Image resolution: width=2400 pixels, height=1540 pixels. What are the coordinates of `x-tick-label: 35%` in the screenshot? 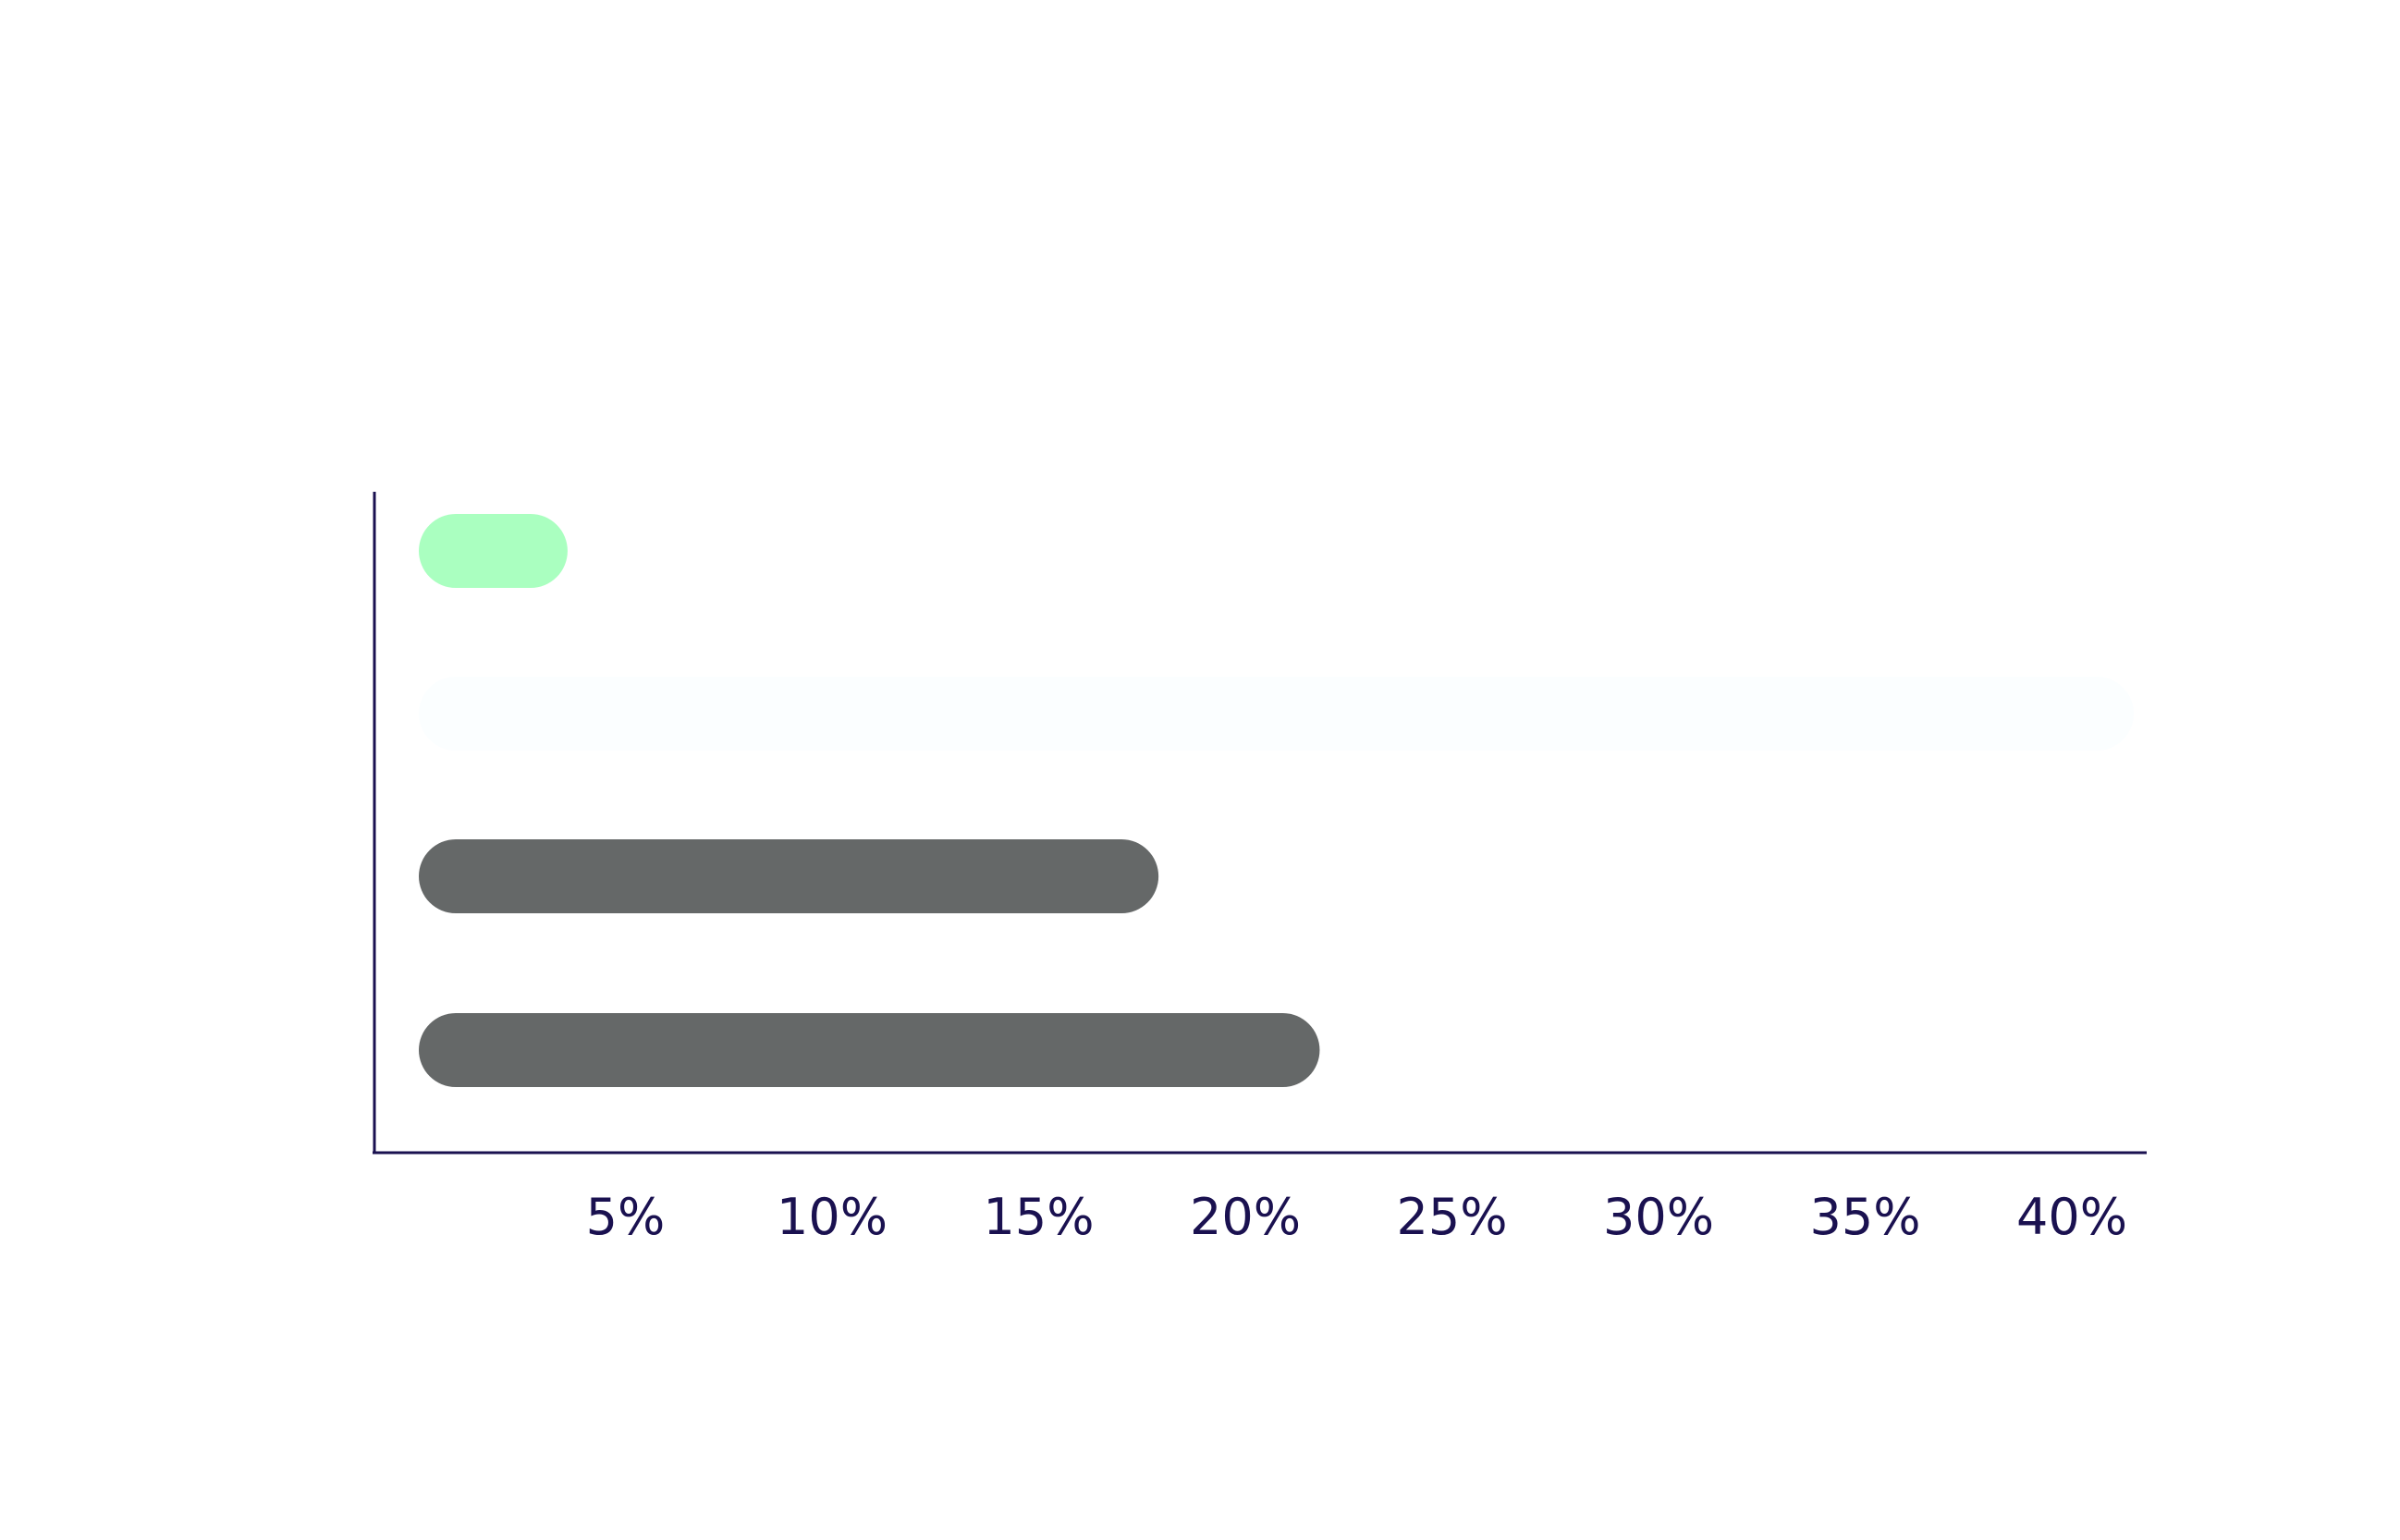 It's located at (1865, 1217).